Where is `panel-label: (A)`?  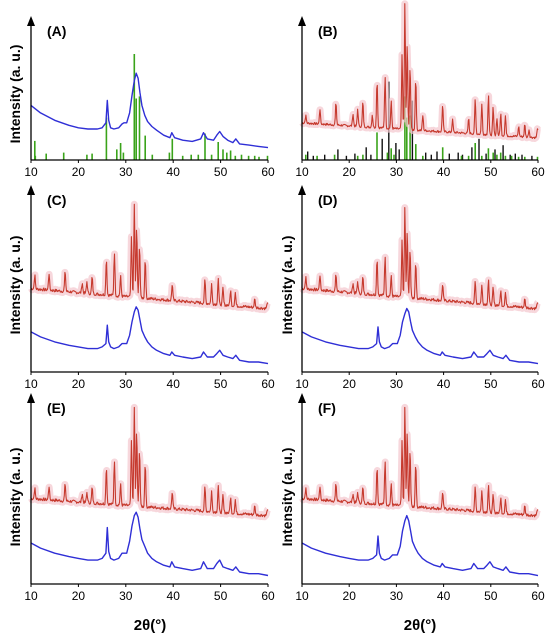
panel-label: (A) is located at coordinates (56, 31).